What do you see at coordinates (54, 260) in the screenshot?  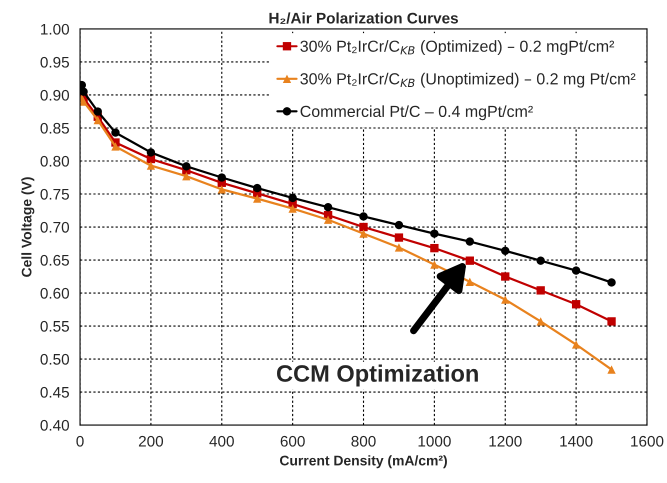 I see `y-tick-label: 0.65` at bounding box center [54, 260].